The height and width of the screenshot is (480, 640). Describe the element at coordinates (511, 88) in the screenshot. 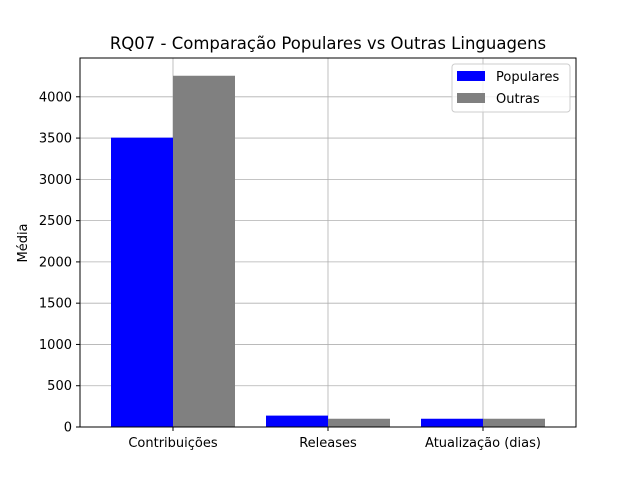

I see `legend: Populares Outras` at that location.